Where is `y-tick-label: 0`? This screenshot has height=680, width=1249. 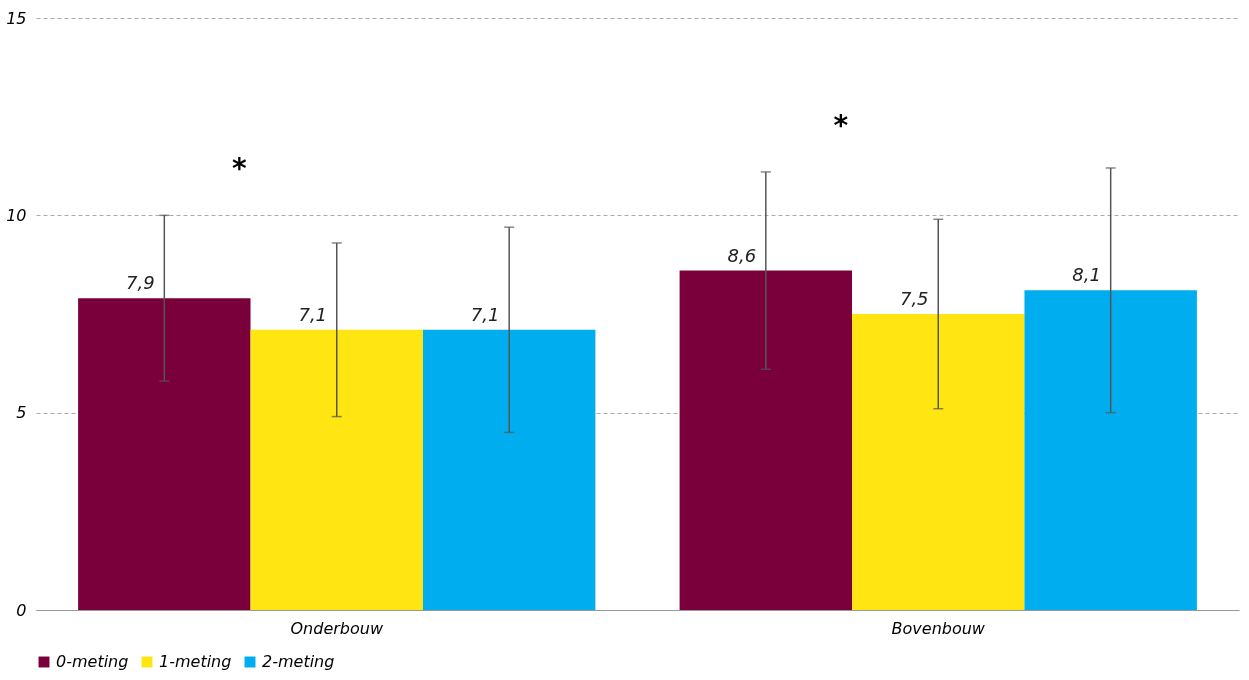
y-tick-label: 0 is located at coordinates (21, 610).